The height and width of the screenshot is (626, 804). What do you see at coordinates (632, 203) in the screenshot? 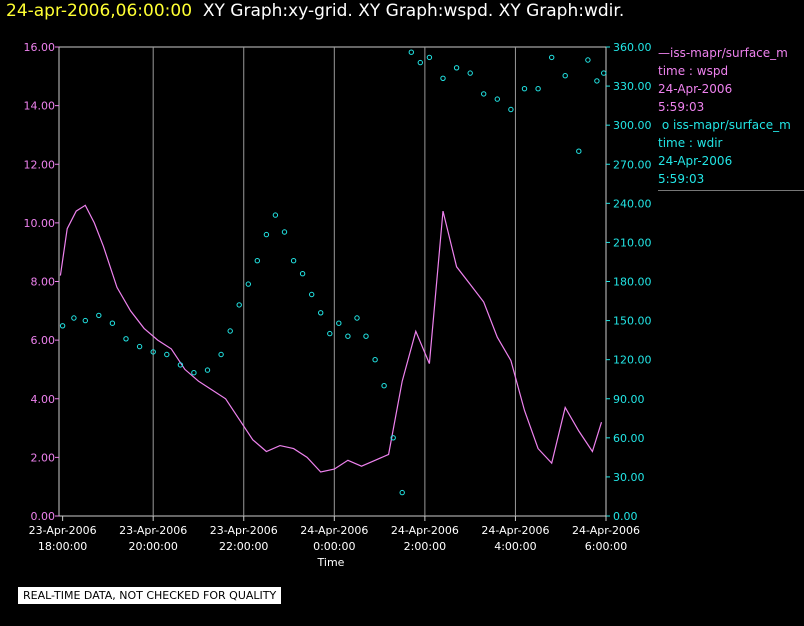
I see `right-tick-label: 240.00` at bounding box center [632, 203].